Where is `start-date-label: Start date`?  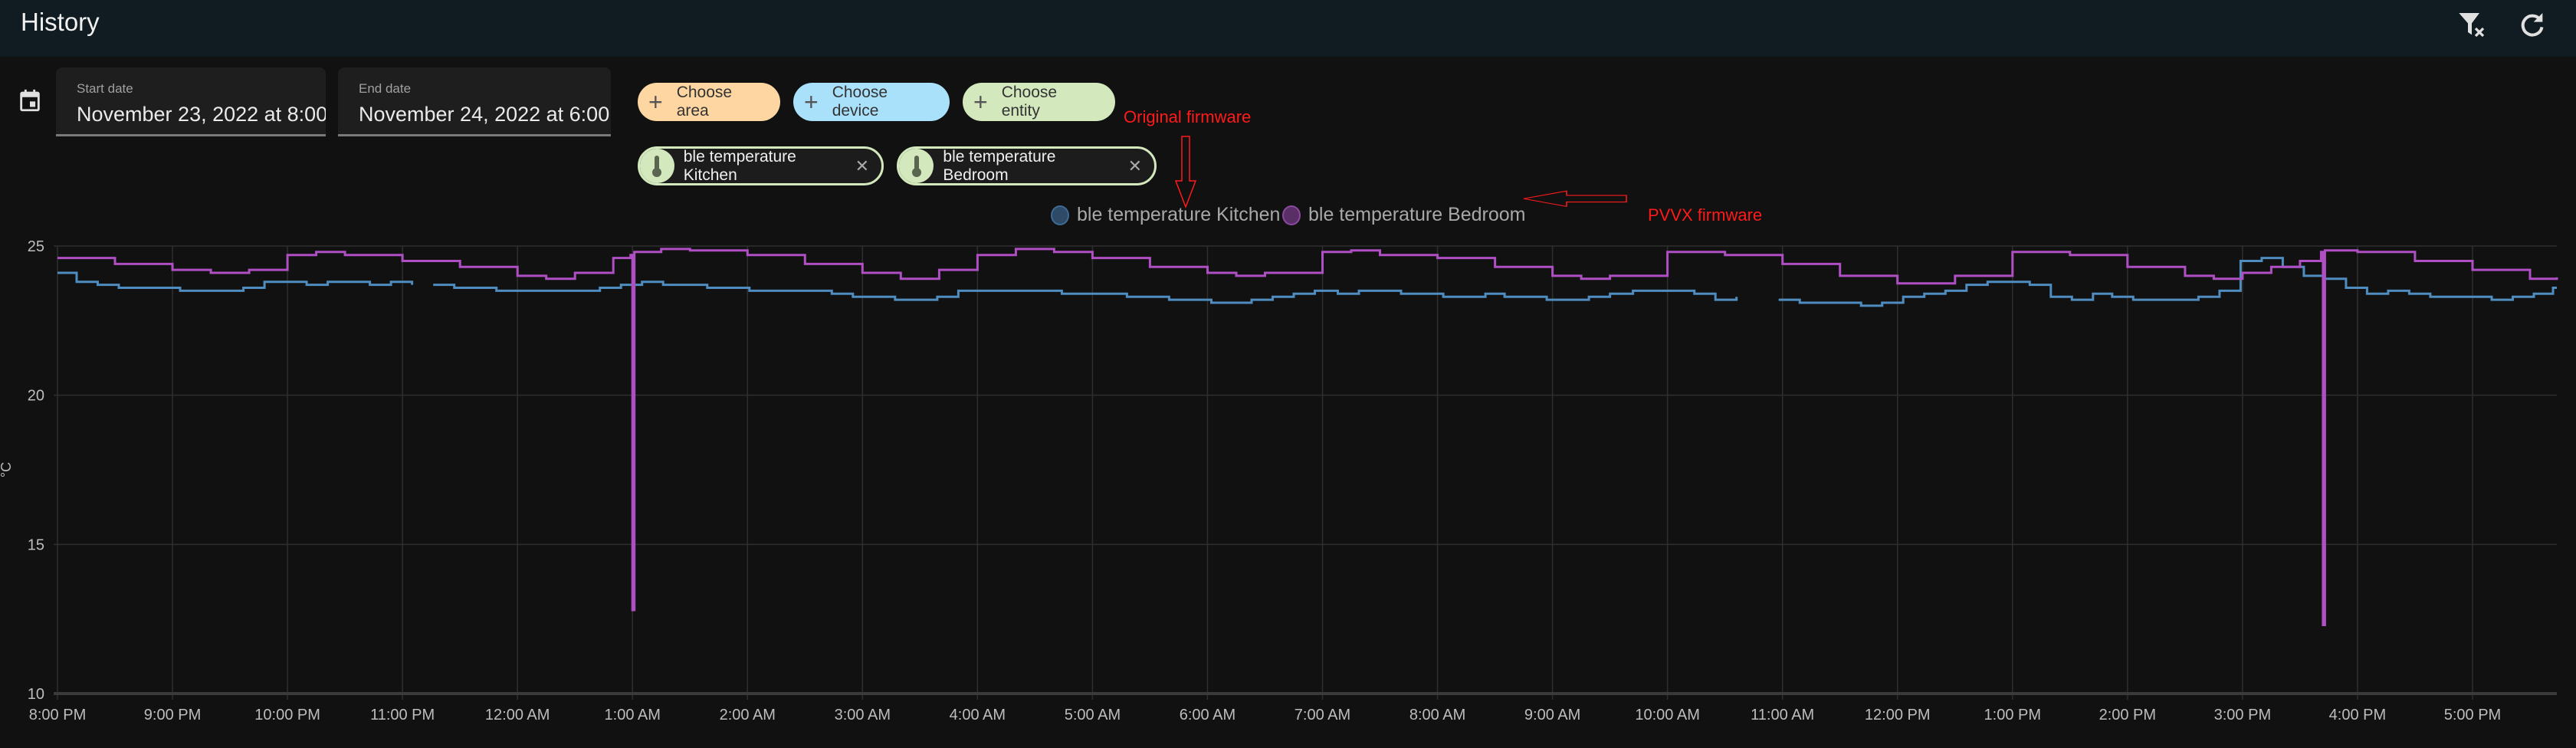 start-date-label: Start date is located at coordinates (105, 89).